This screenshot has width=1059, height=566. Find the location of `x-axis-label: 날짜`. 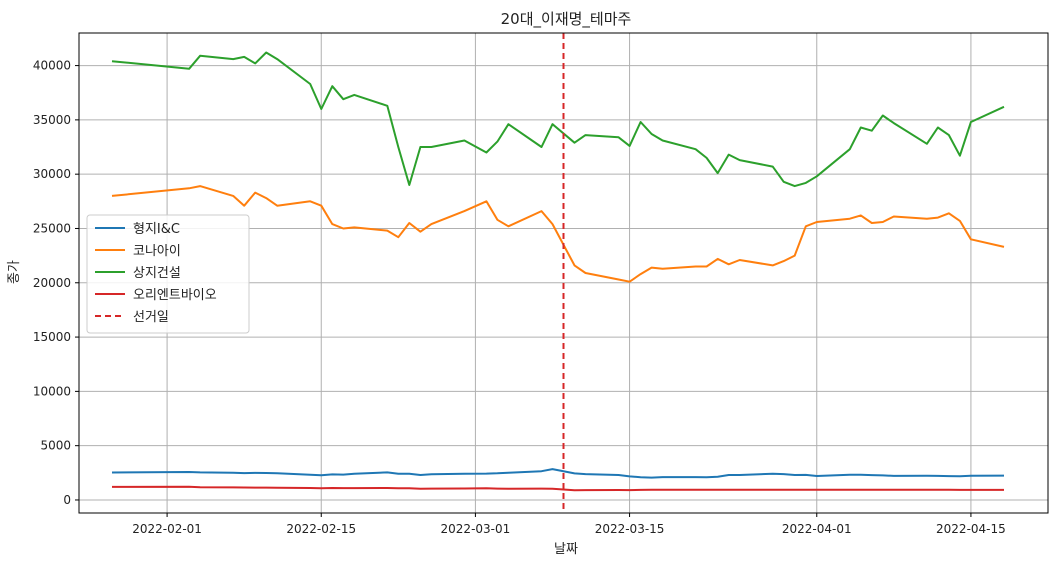

x-axis-label: 날짜 is located at coordinates (566, 549).